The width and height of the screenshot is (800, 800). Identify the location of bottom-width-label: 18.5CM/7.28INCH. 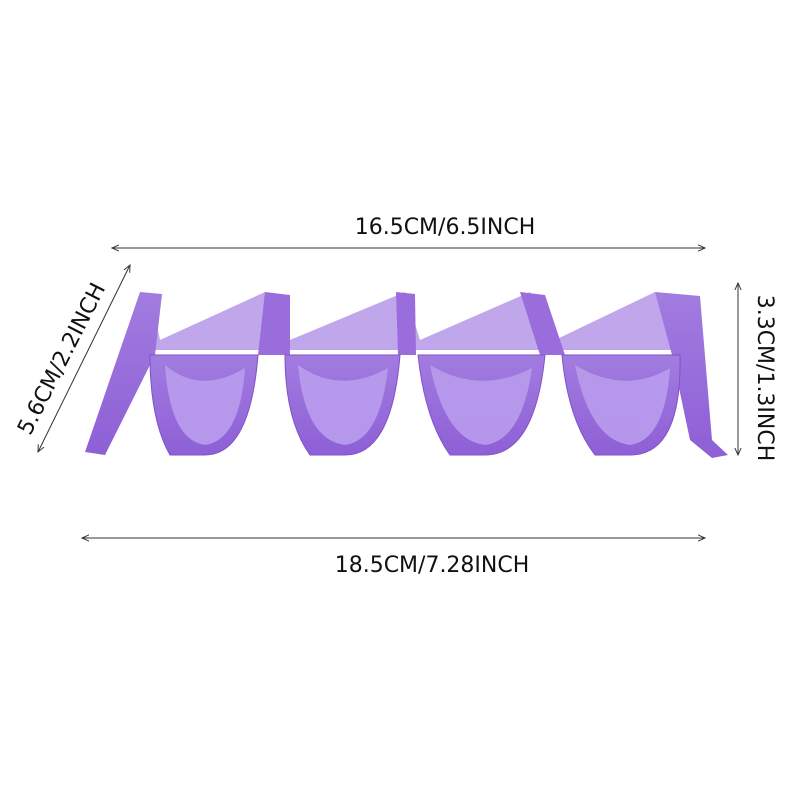
(432, 565).